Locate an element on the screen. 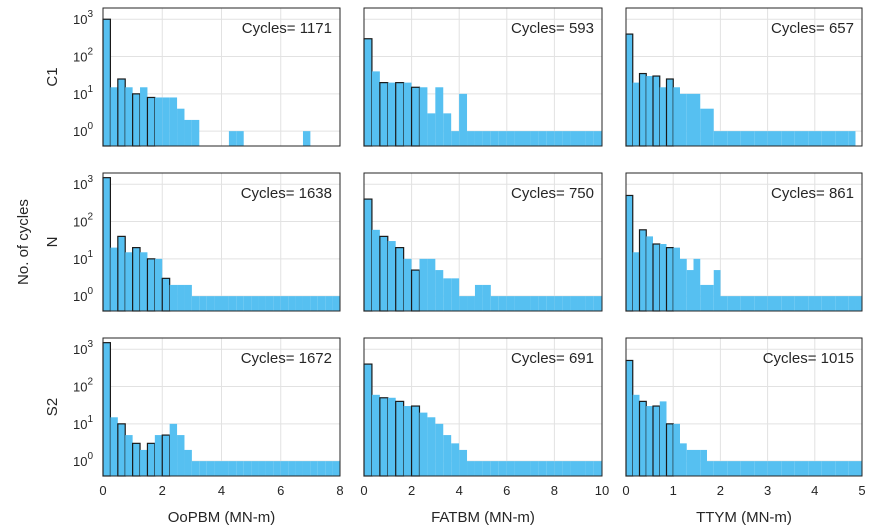 Image resolution: width=877 pixels, height=531 pixels. panel-c1-2: Cycles= 593 is located at coordinates (483, 77).